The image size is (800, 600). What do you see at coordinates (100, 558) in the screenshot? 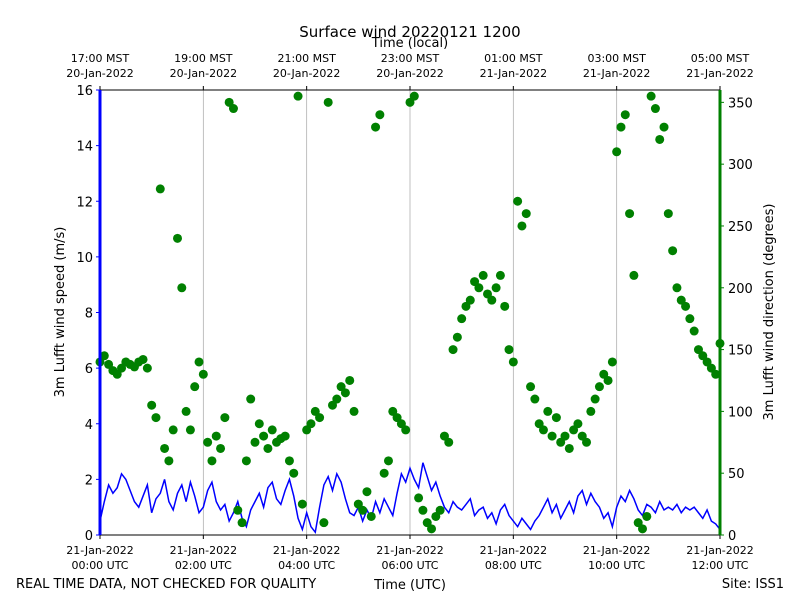
I see `x-tick-label: 21-Jan-2022 00:00 UTC` at bounding box center [100, 558].